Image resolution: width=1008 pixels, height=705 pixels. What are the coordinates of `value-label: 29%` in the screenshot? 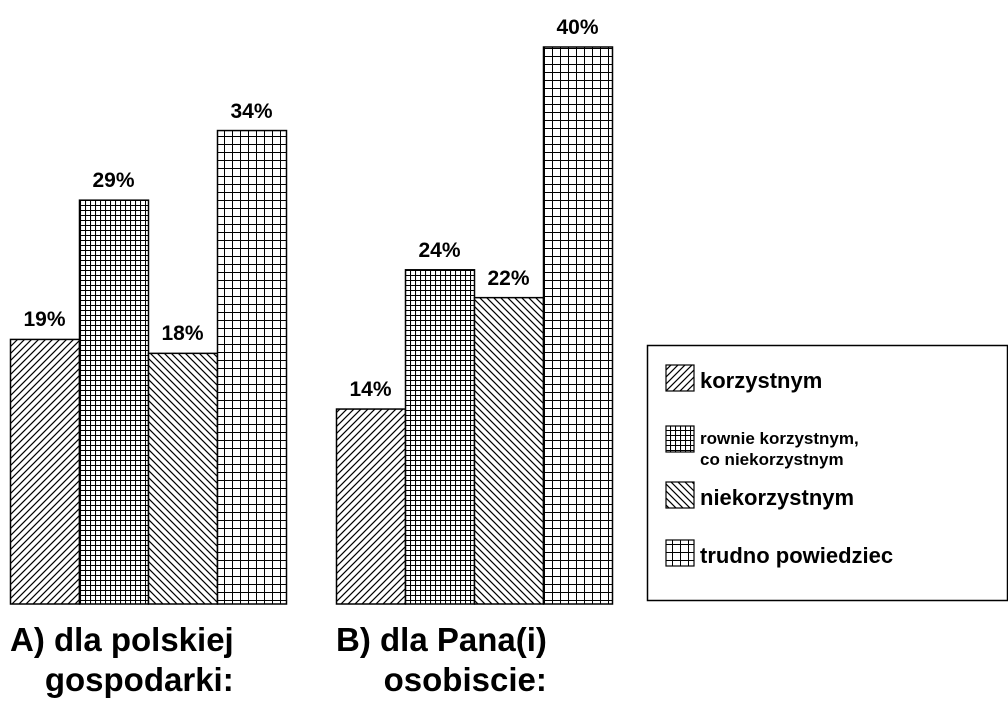 It's located at (113, 181).